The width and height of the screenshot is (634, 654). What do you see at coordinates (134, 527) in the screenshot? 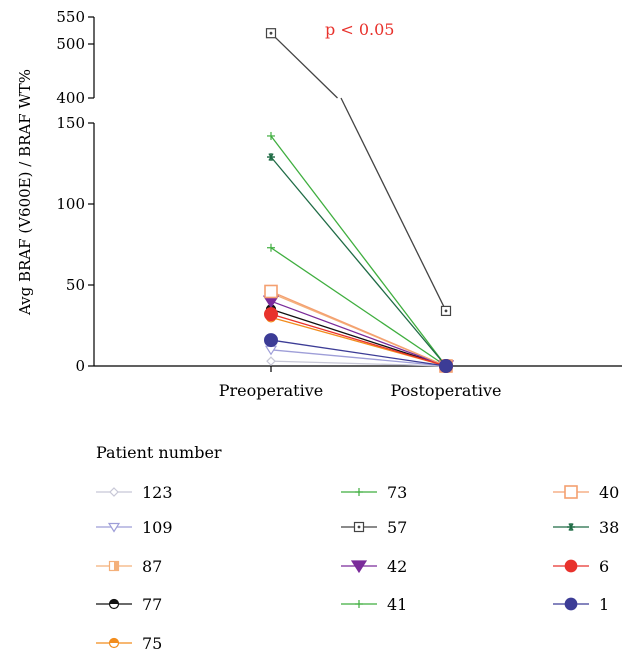
I see `legend-item-109: 109` at bounding box center [134, 527].